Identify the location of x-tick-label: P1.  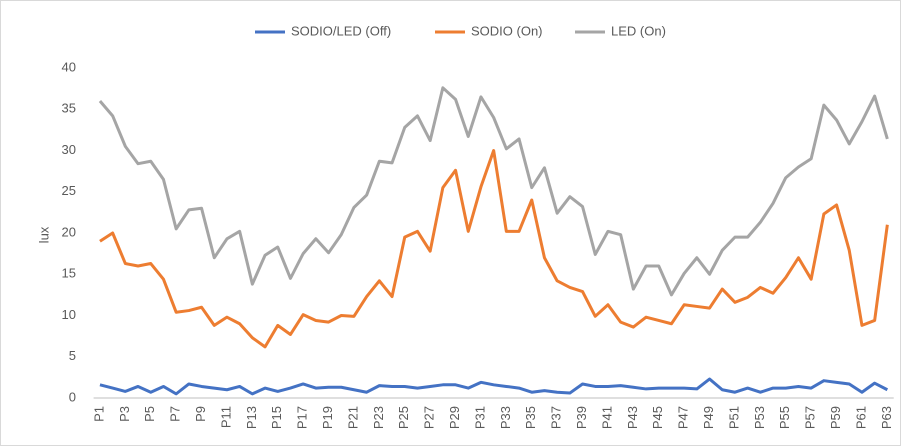
(98, 414).